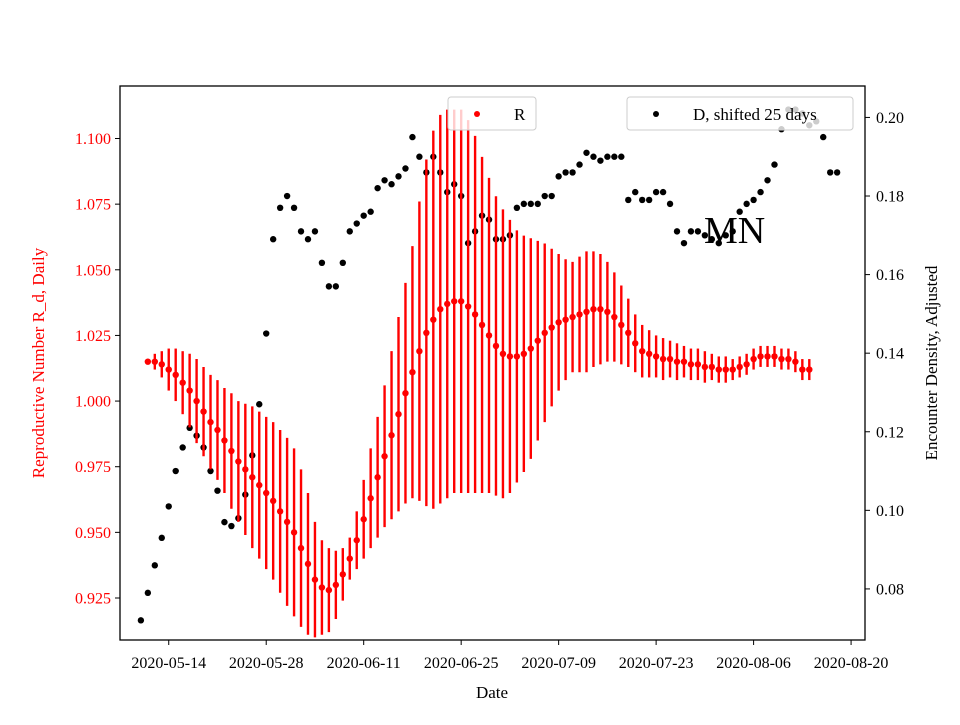 Image resolution: width=960 pixels, height=725 pixels. Describe the element at coordinates (851, 663) in the screenshot. I see `x-tick-label: 2020-08-20` at that location.